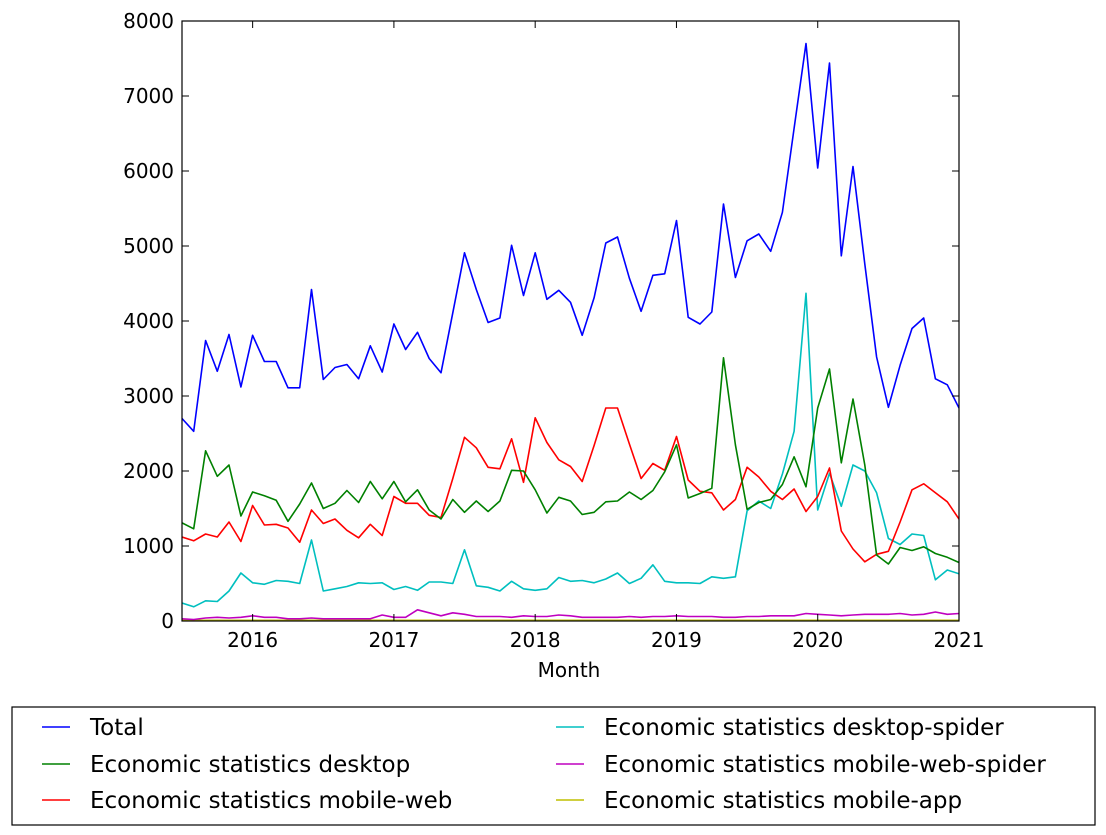 The height and width of the screenshot is (835, 1106). Describe the element at coordinates (148, 321) in the screenshot. I see `y-tick-label: 4000` at that location.